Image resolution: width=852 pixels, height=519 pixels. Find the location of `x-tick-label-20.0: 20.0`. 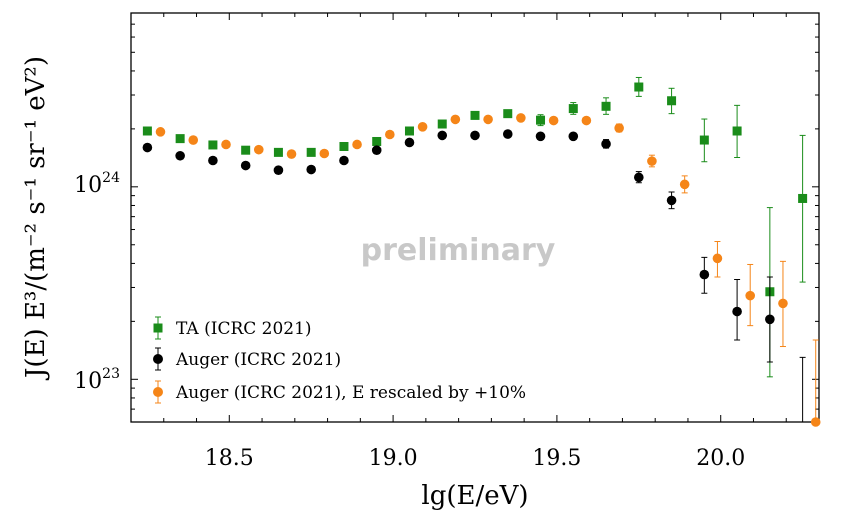

x-tick-label-20.0: 20.0 is located at coordinates (720, 458).